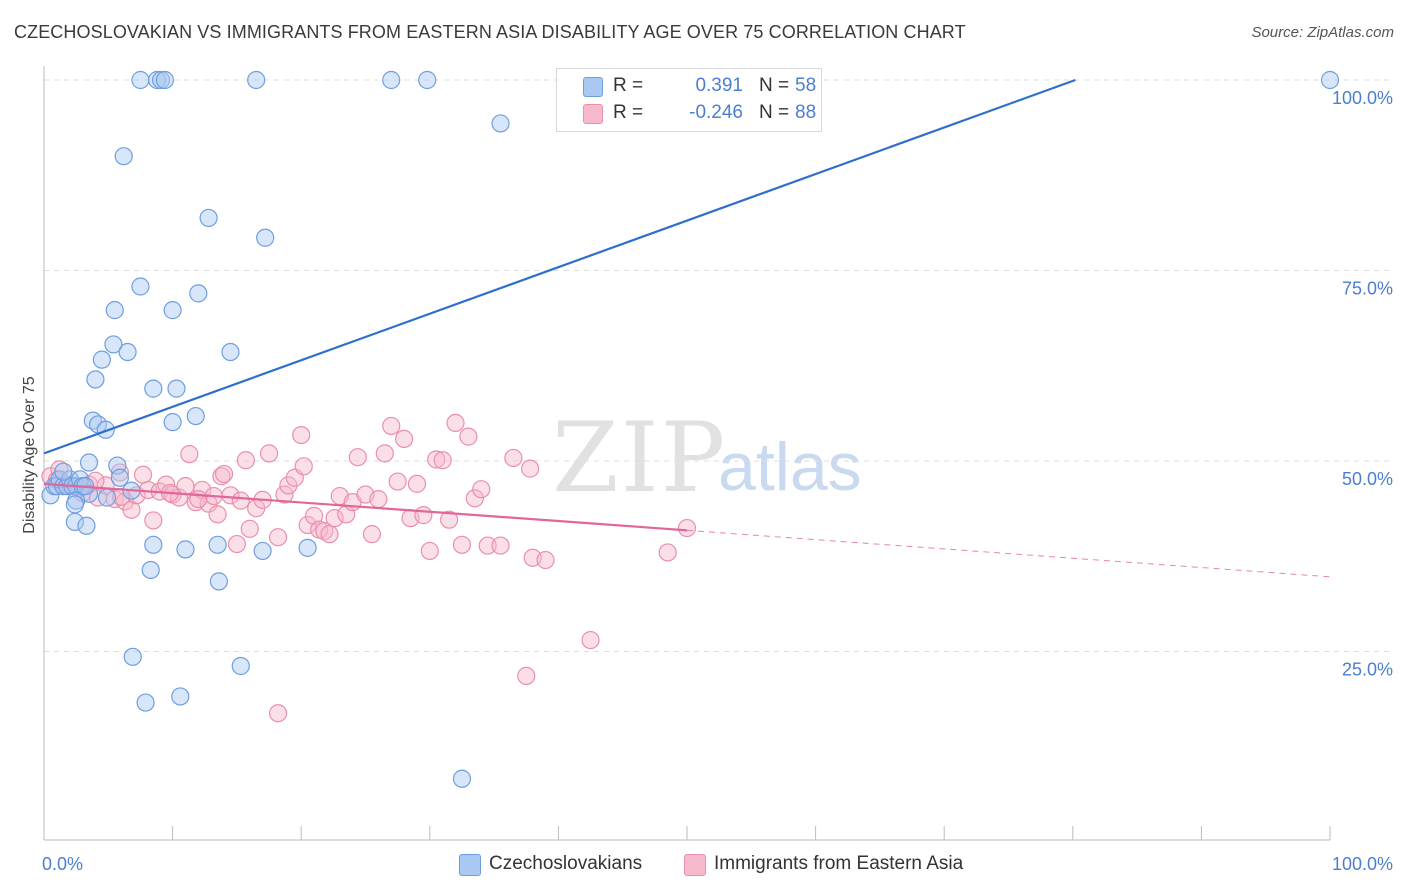  What do you see at coordinates (806, 85) in the screenshot?
I see `legend-n-value: 58` at bounding box center [806, 85].